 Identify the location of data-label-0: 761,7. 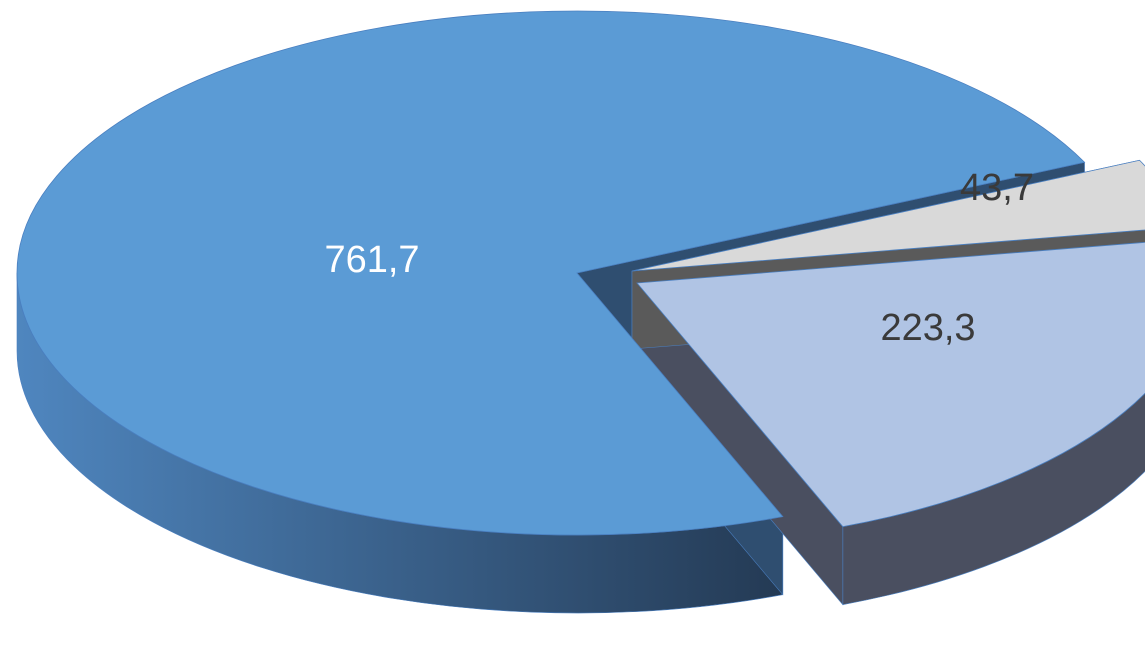
(371, 260).